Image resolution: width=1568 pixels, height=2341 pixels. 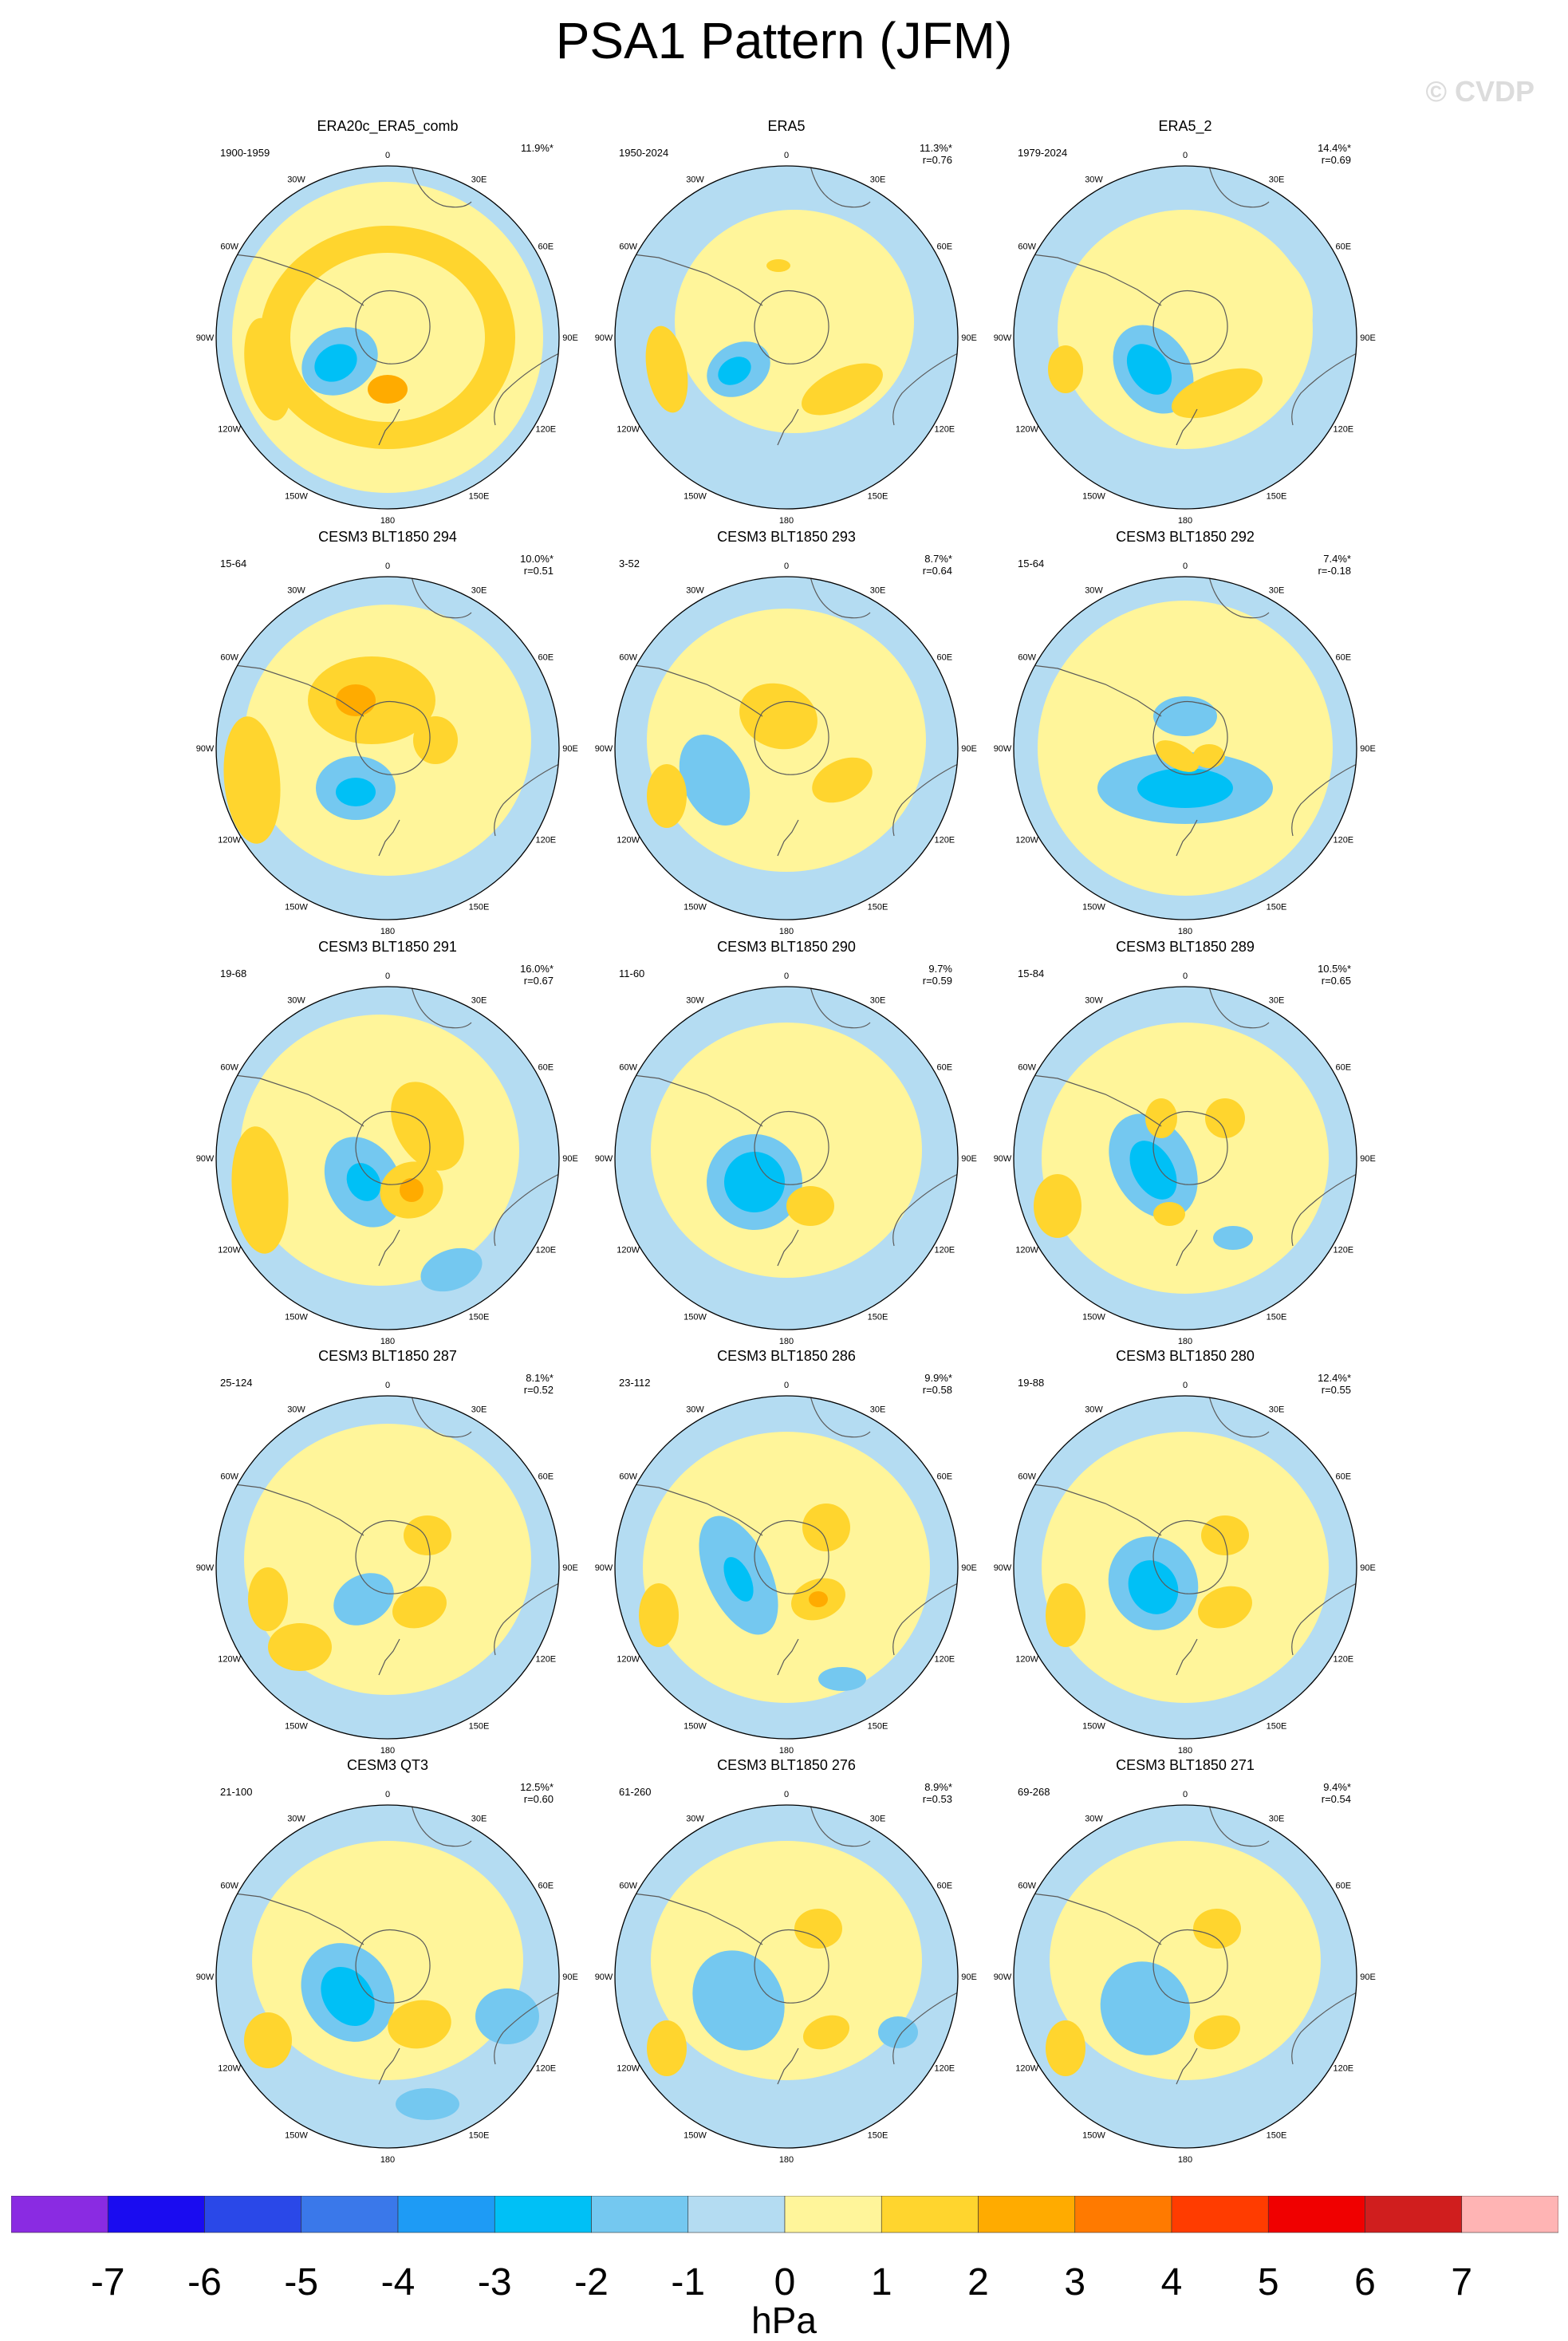 What do you see at coordinates (537, 559) in the screenshot?
I see `variance-explained: 10.0%*` at bounding box center [537, 559].